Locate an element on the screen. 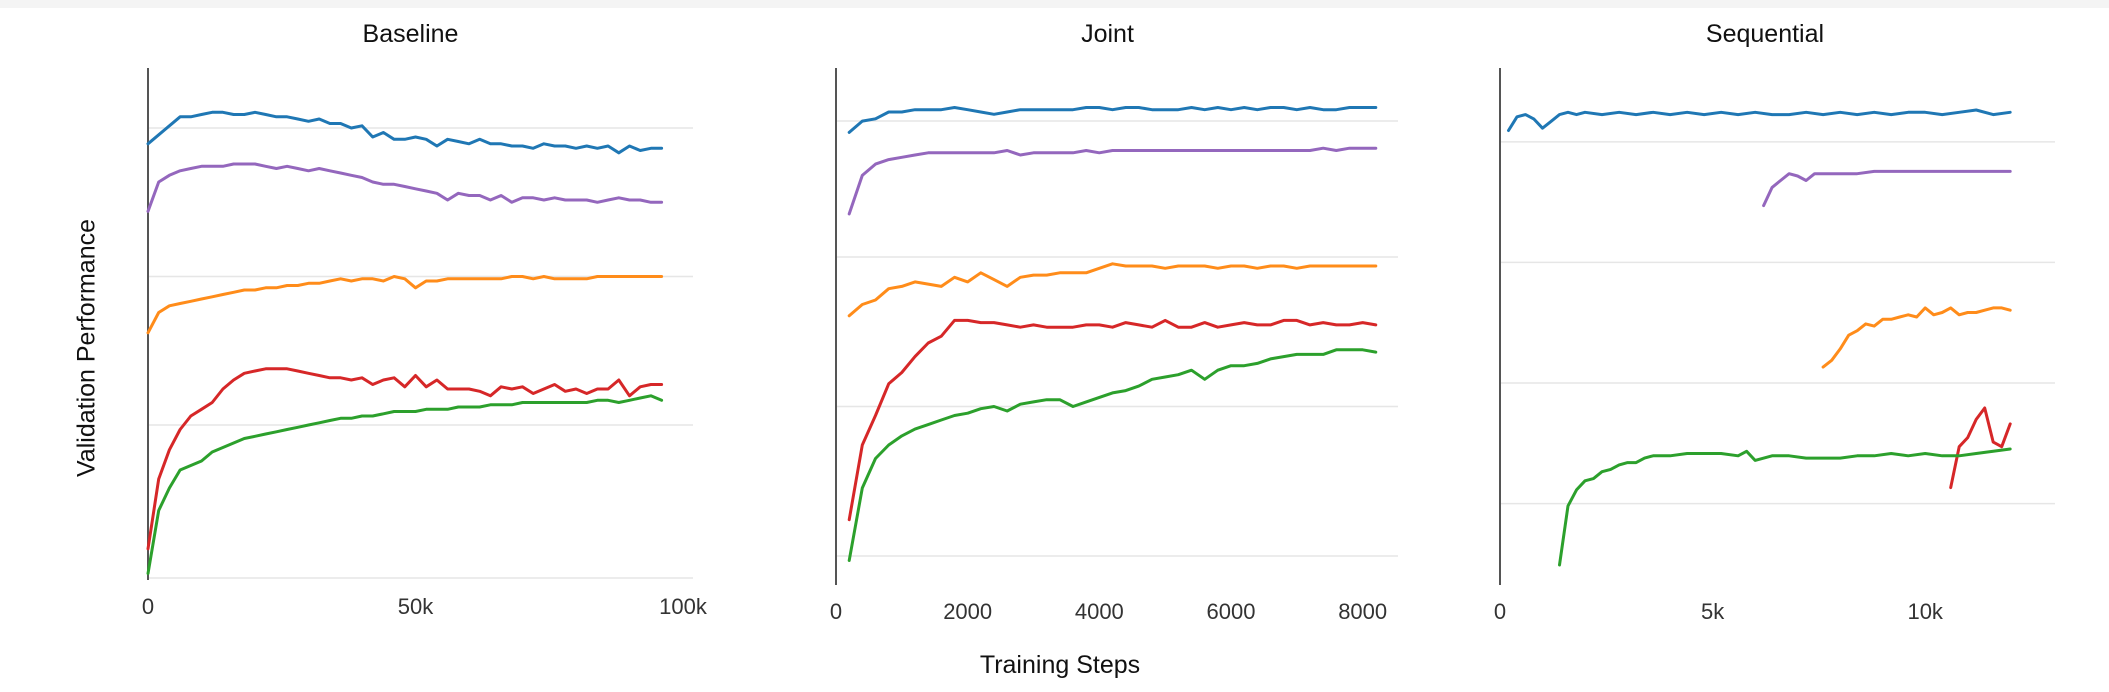 The height and width of the screenshot is (692, 2109). x-axis-label: Training Steps is located at coordinates (1060, 665).